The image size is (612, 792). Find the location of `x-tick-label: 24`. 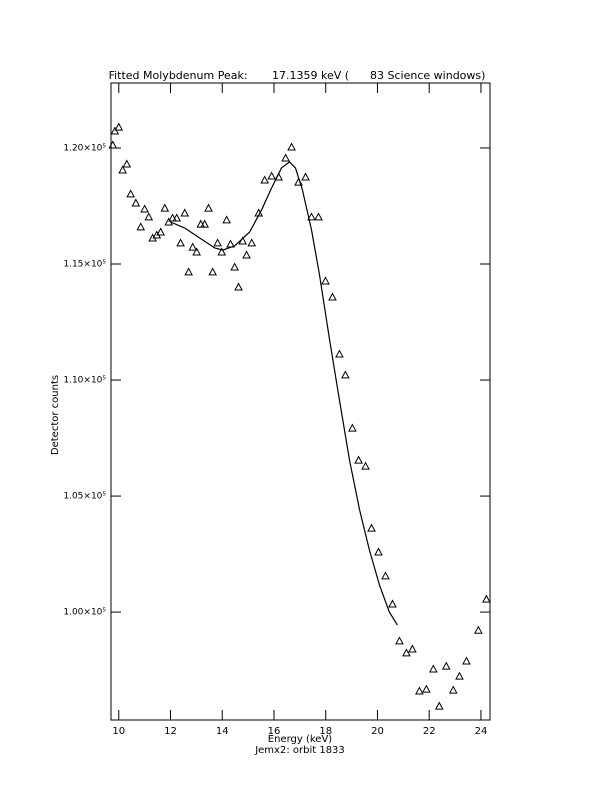

x-tick-label: 24 is located at coordinates (481, 731).